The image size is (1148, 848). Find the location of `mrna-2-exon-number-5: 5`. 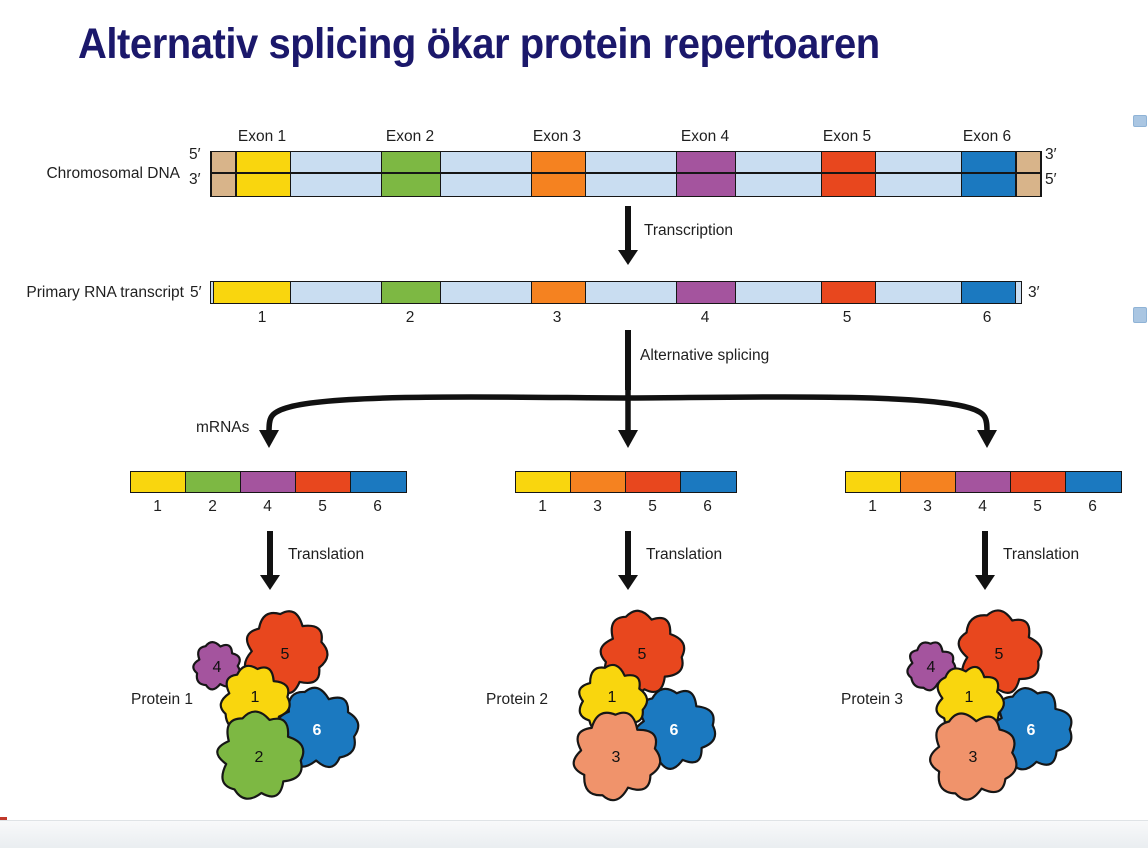

mrna-2-exon-number-5: 5 is located at coordinates (652, 506).